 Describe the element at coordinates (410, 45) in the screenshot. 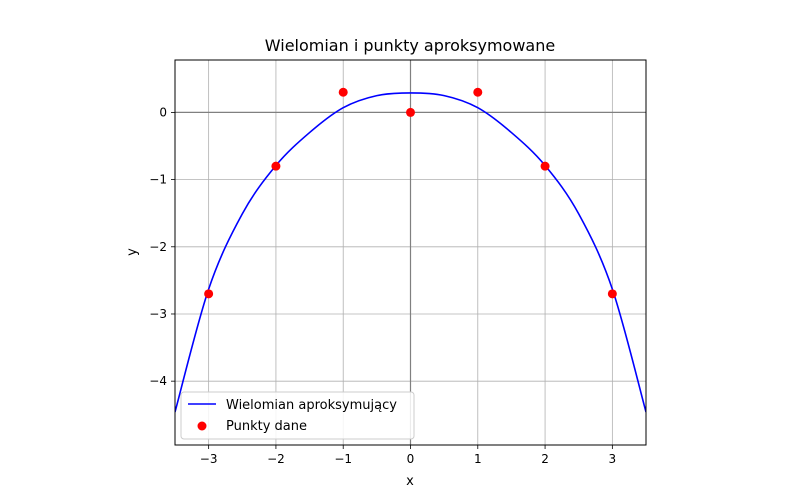

I see `chart-title: Wielomian i punkty aproksymowane` at that location.